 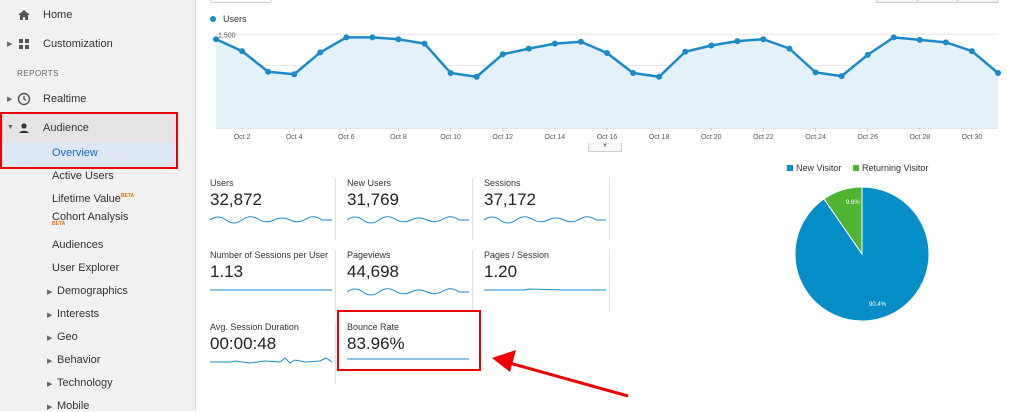 I want to click on metric-card: Pages / Session 1.20, so click(x=547, y=281).